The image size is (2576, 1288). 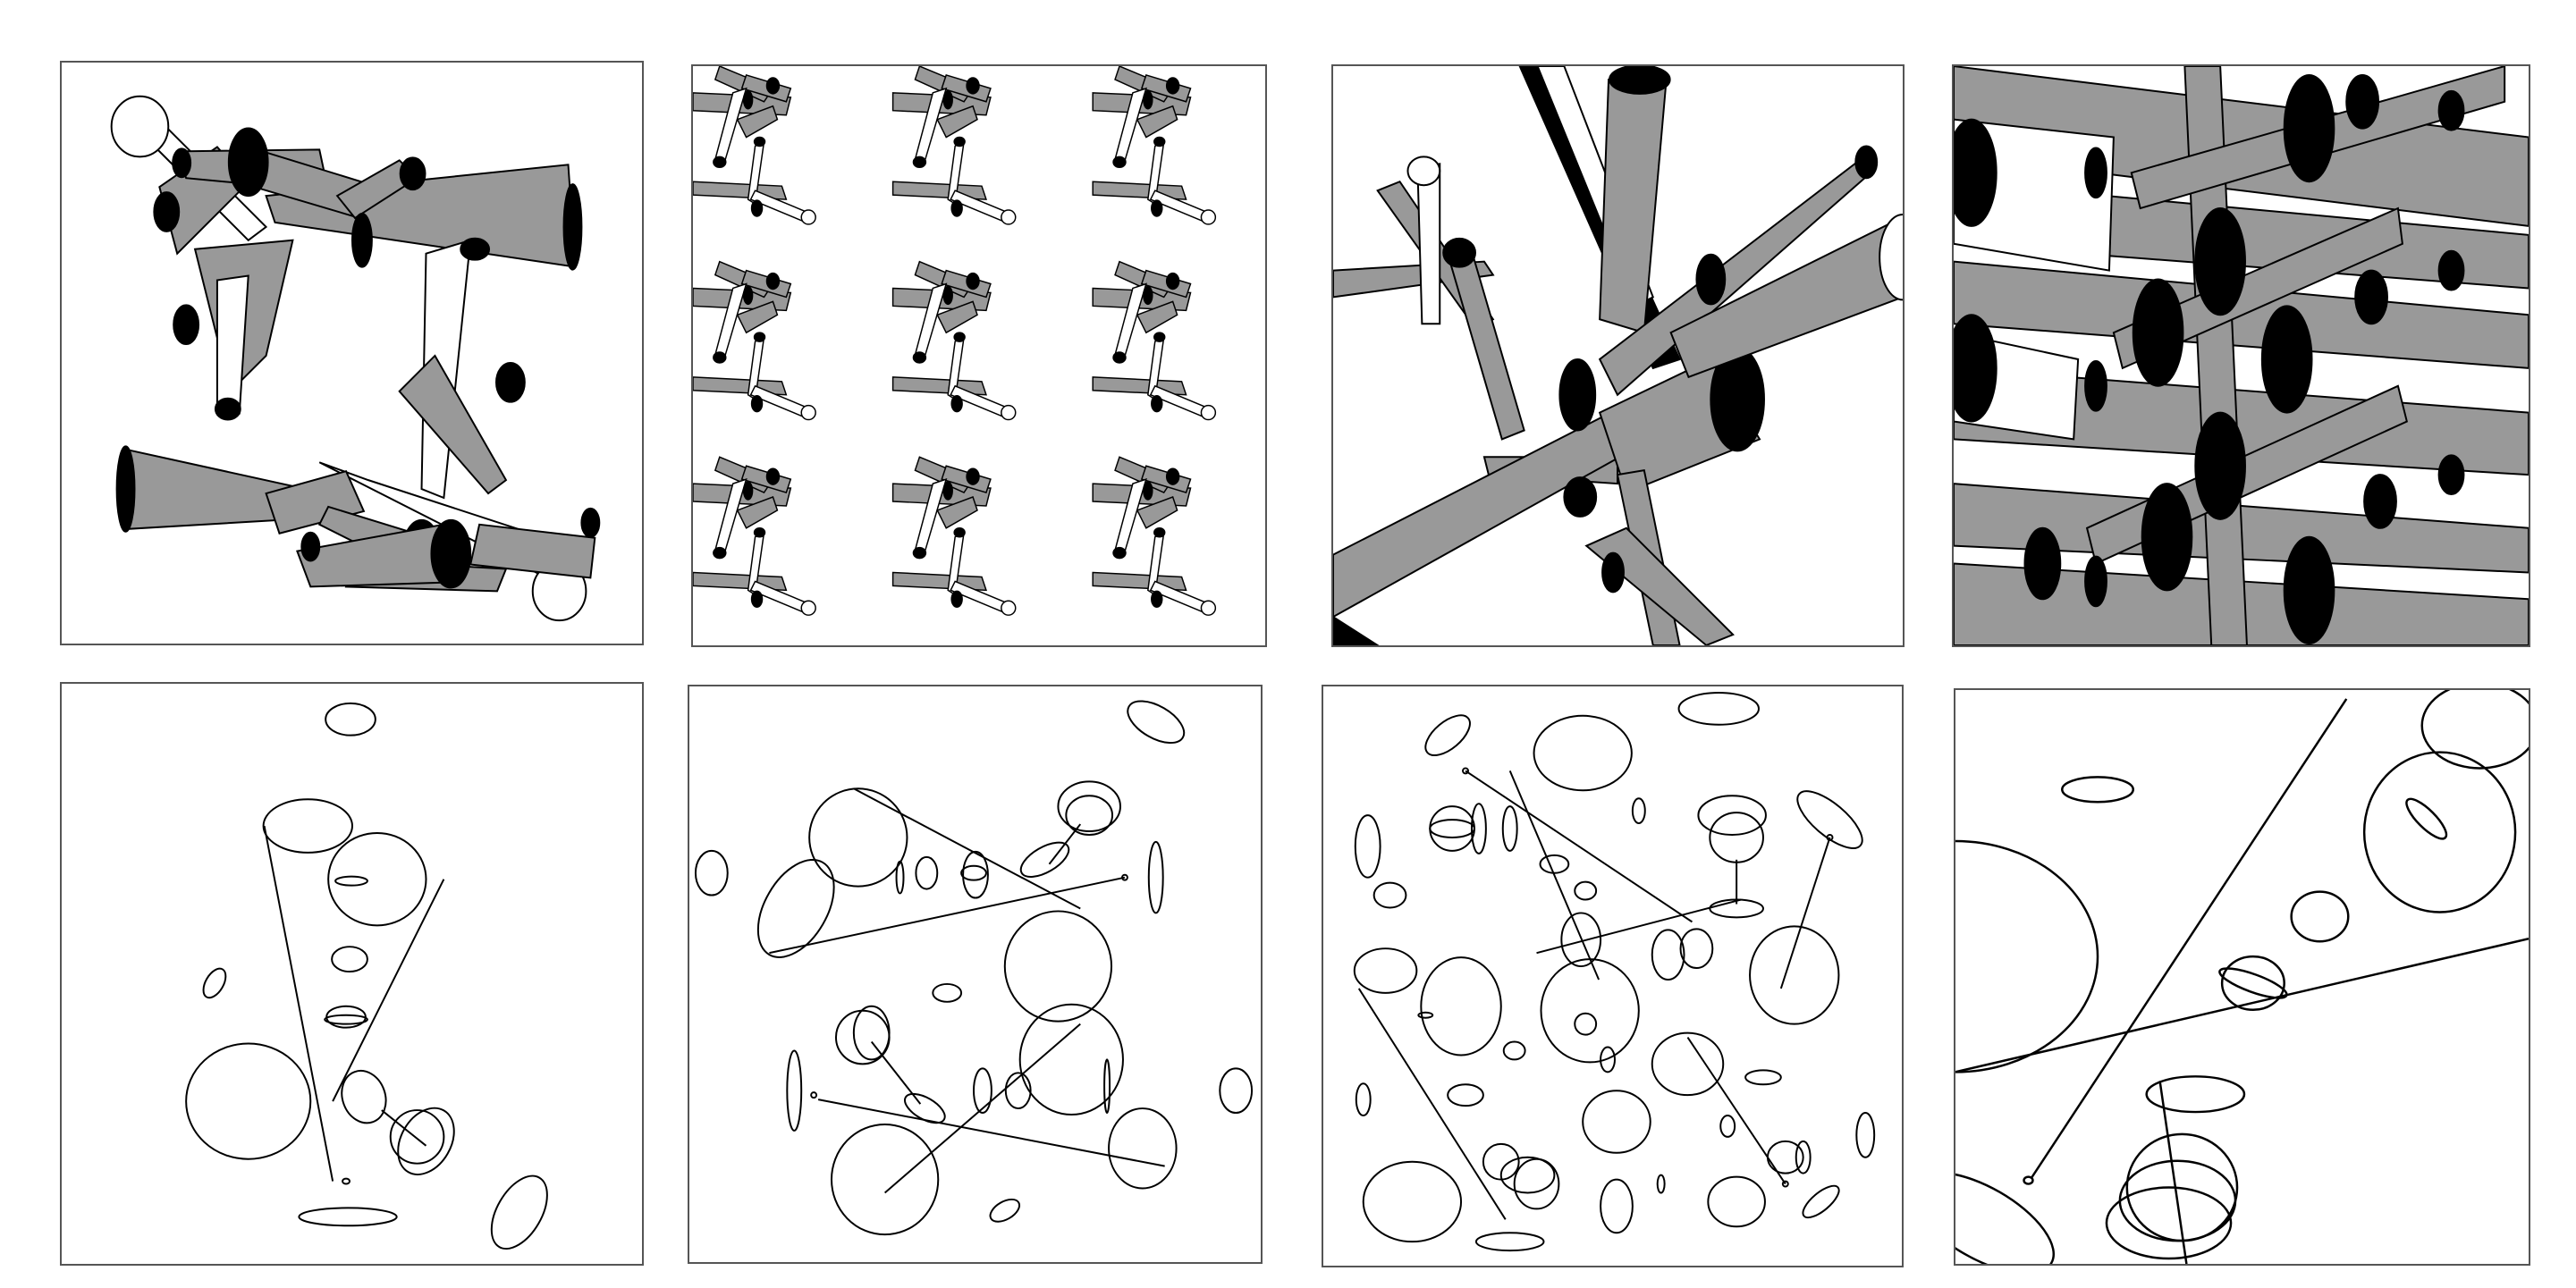 I want to click on cylinder-cluster-bottom, so click(x=358, y=430).